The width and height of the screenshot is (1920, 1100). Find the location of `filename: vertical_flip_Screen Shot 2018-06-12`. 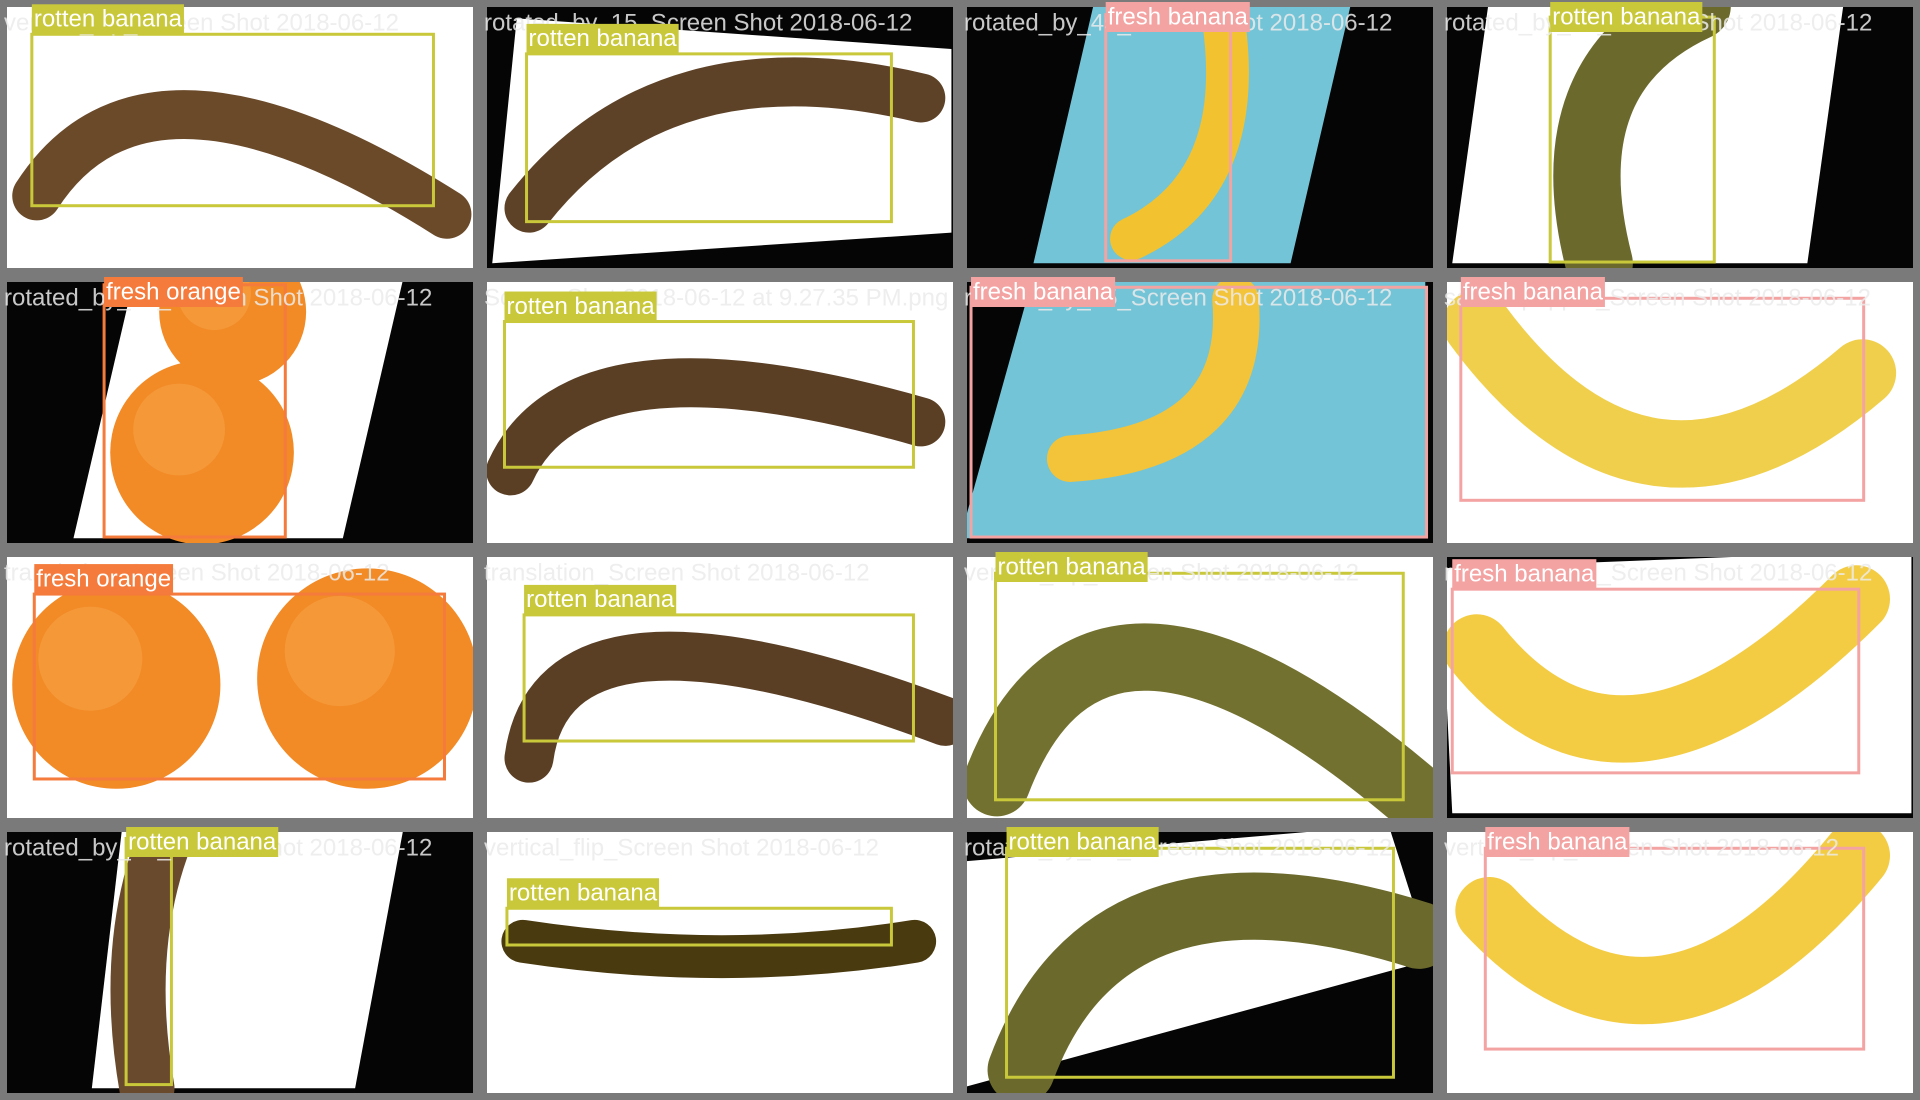

filename: vertical_flip_Screen Shot 2018-06-12 is located at coordinates (681, 847).